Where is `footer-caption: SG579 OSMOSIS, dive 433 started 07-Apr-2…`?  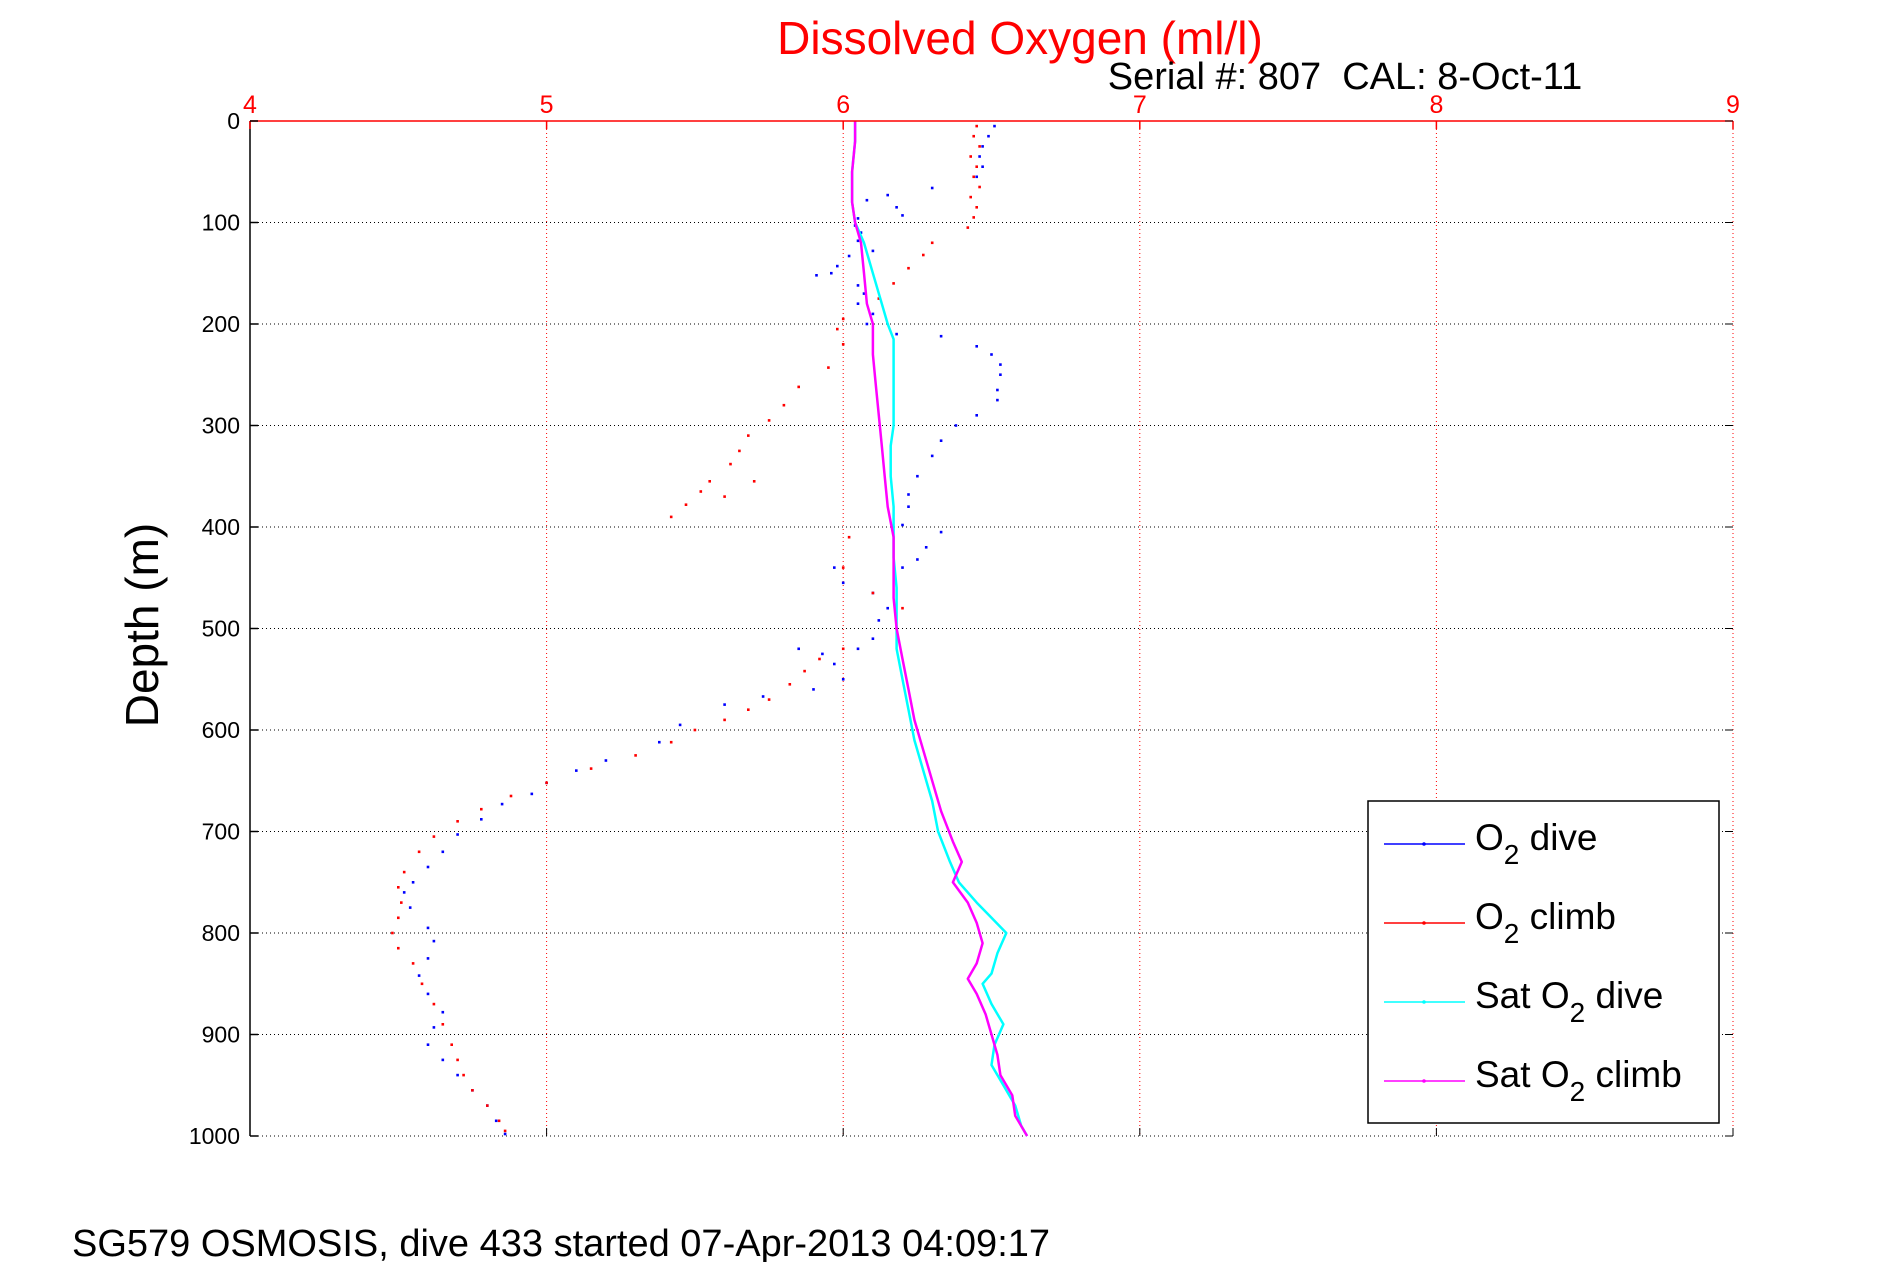 footer-caption: SG579 OSMOSIS, dive 433 started 07-Apr-2… is located at coordinates (561, 1242).